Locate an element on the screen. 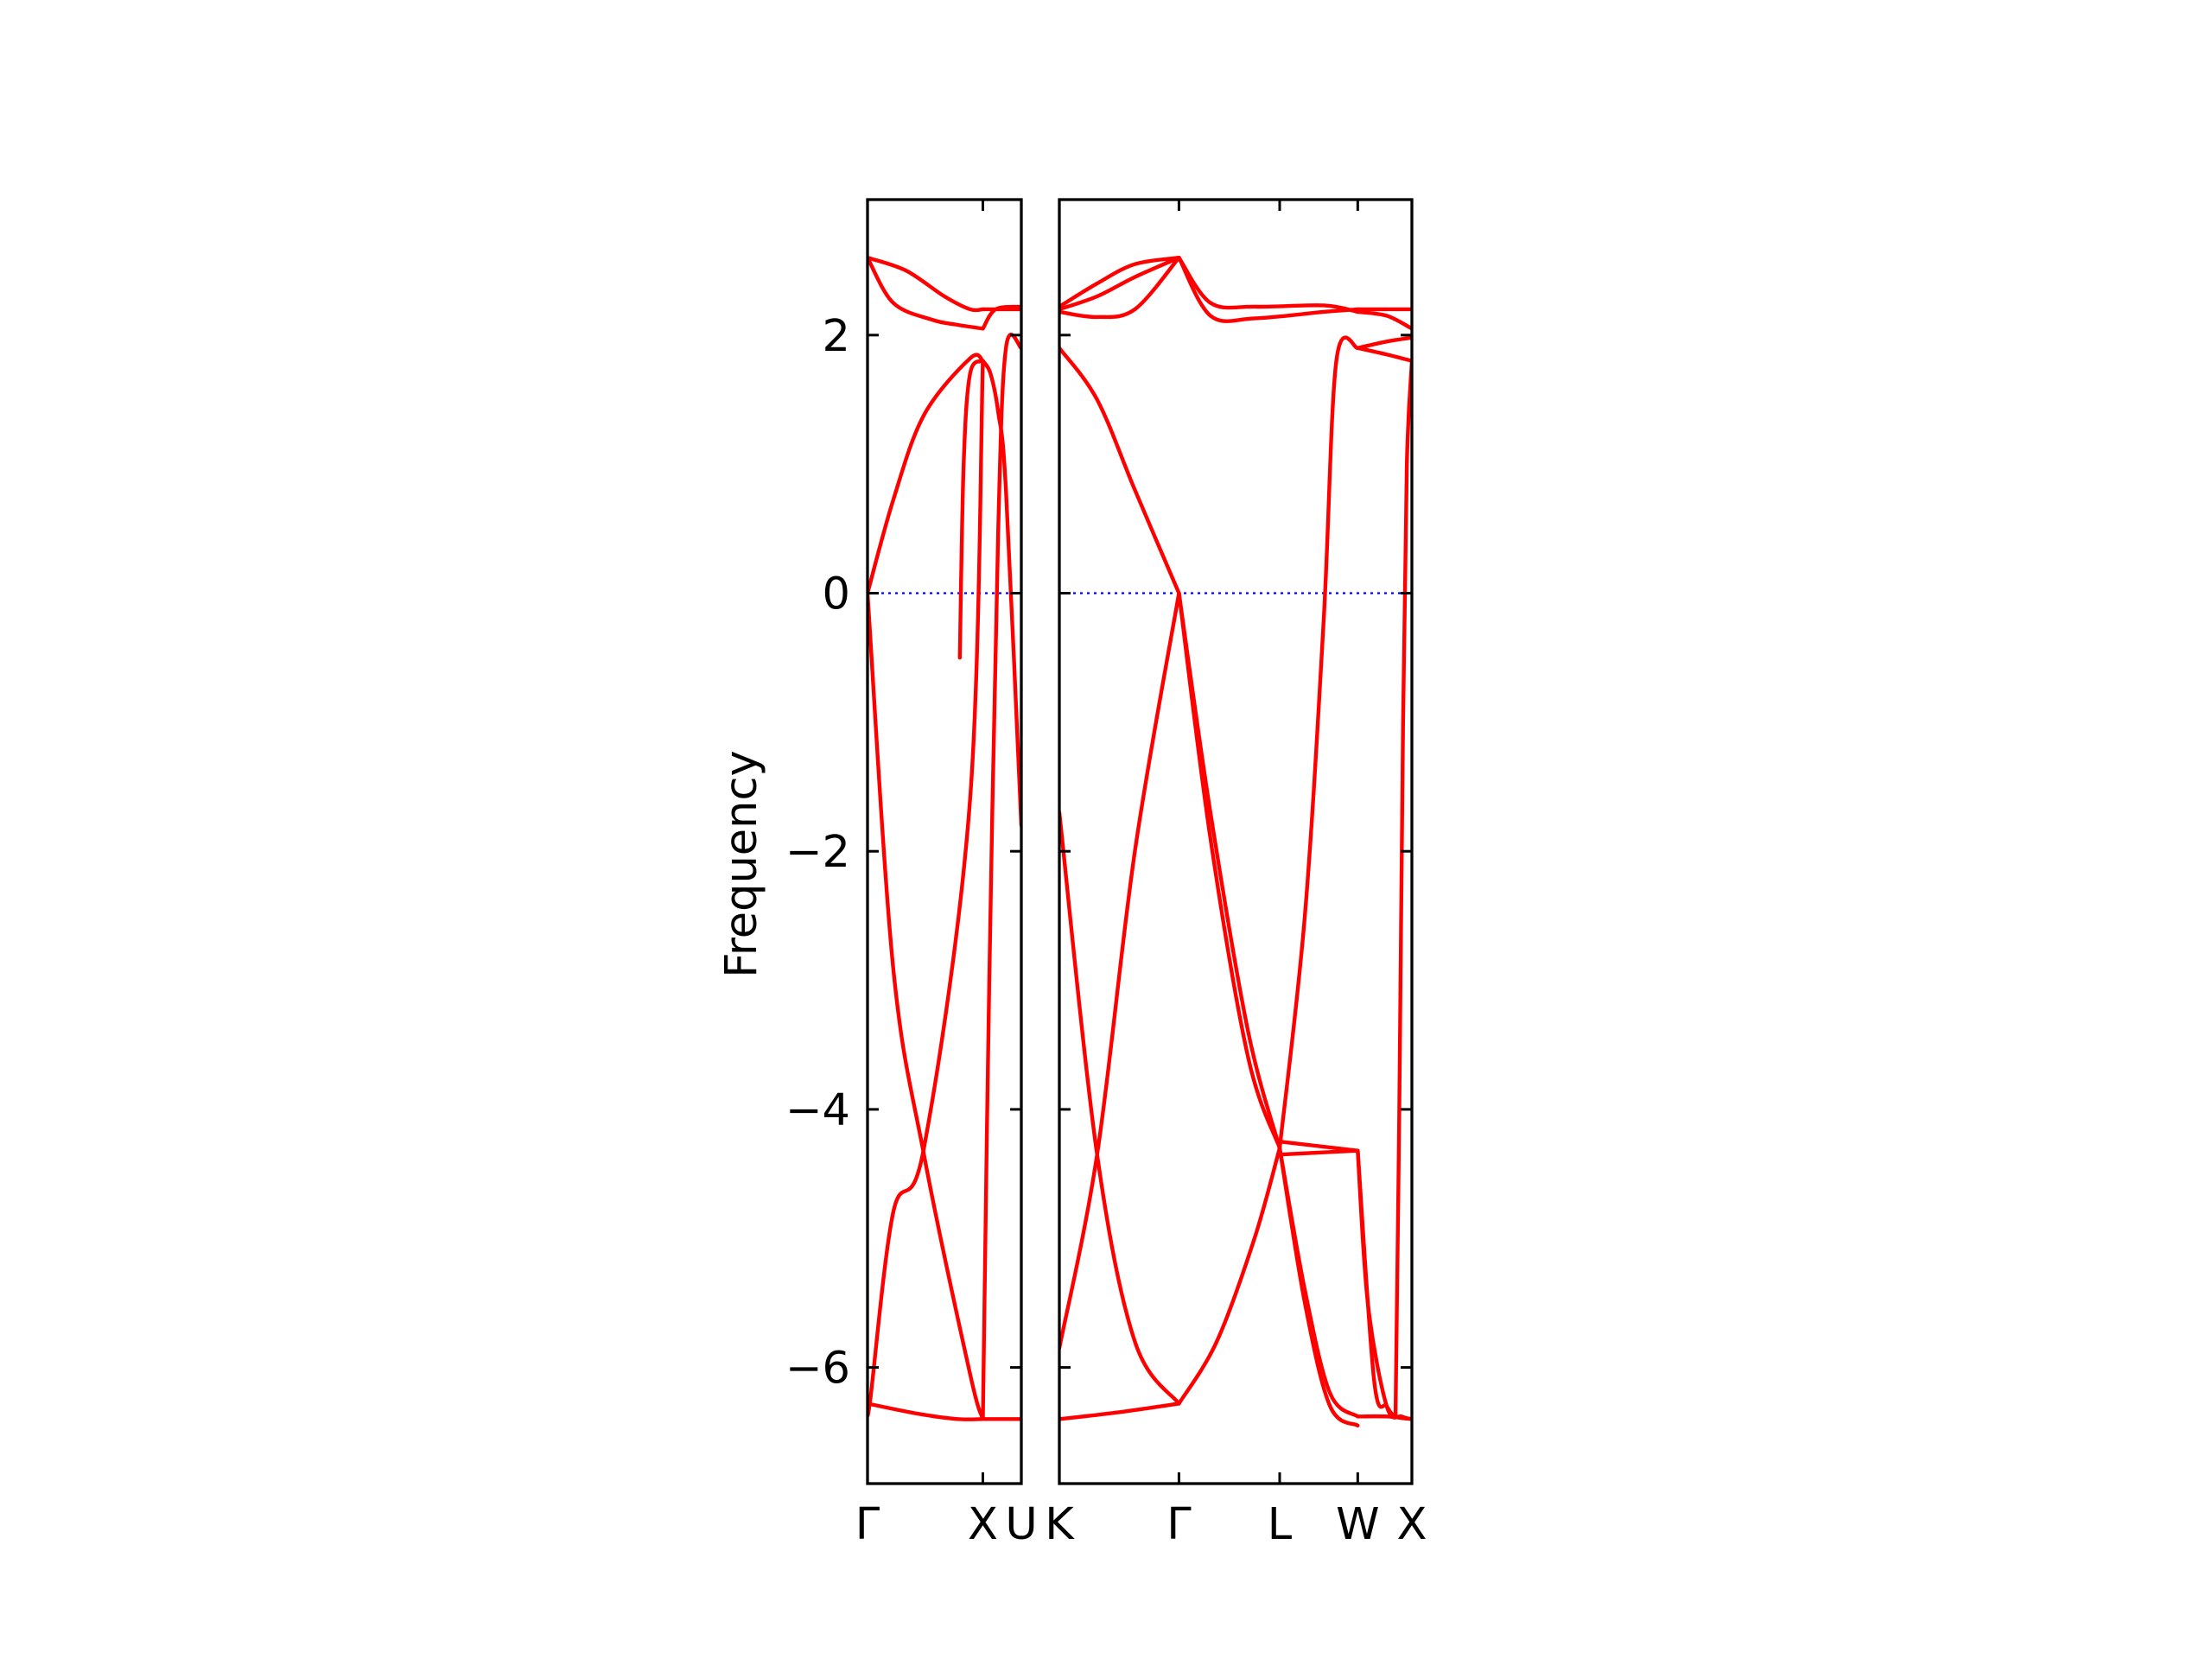 The width and height of the screenshot is (2212, 1659). panel-0-frame is located at coordinates (944, 841).